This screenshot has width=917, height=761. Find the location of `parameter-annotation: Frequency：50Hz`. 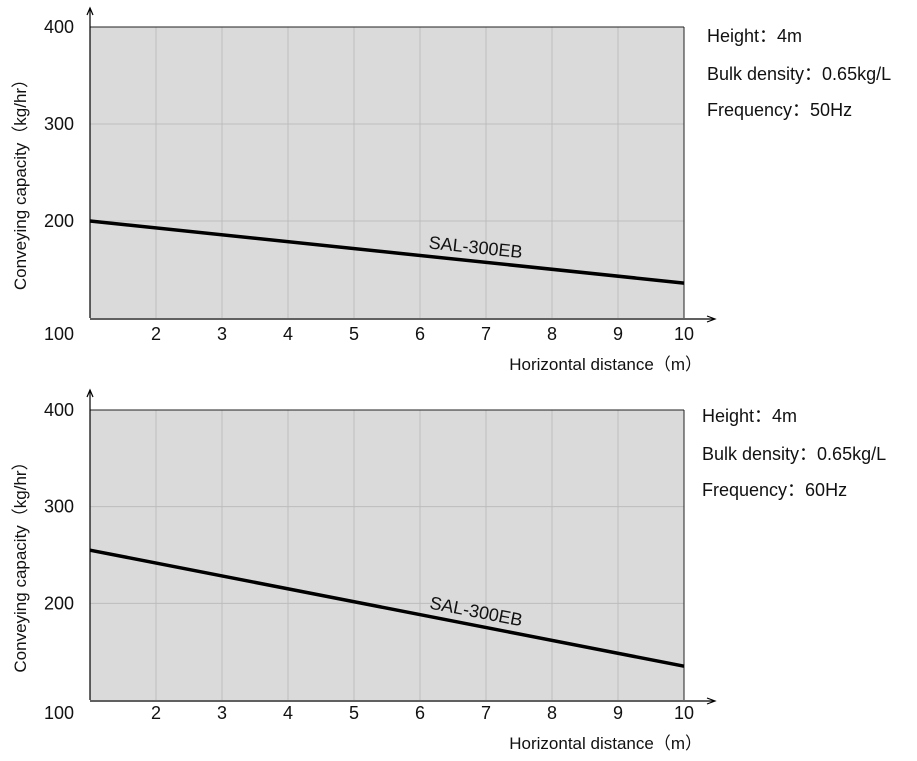

parameter-annotation: Frequency：50Hz is located at coordinates (779, 110).